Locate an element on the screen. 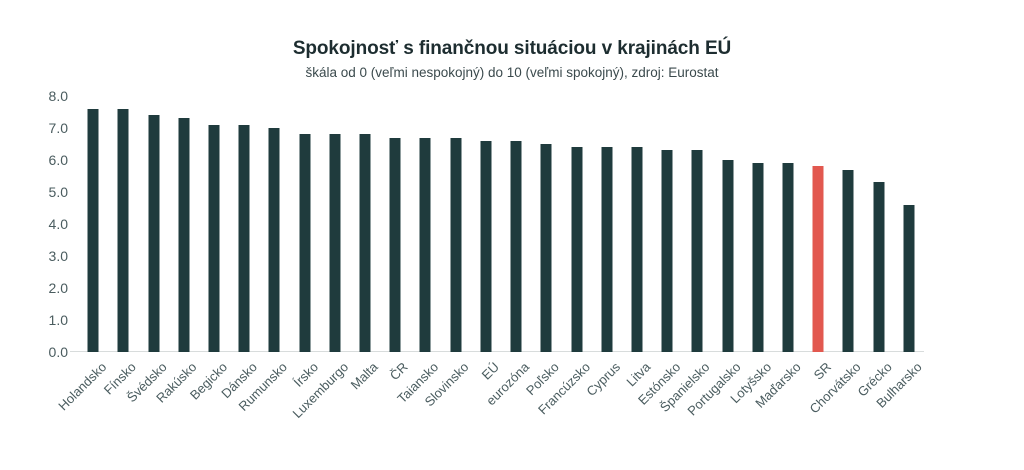 This screenshot has height=470, width=1024. y-axis-tick-label: 5.0 is located at coordinates (58, 192).